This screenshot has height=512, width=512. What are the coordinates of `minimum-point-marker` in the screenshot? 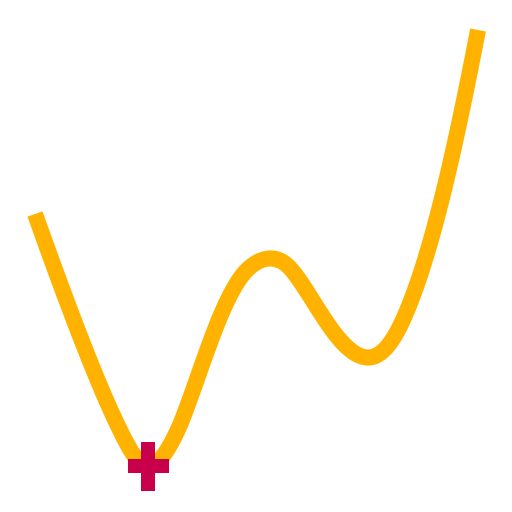 It's located at (148, 466).